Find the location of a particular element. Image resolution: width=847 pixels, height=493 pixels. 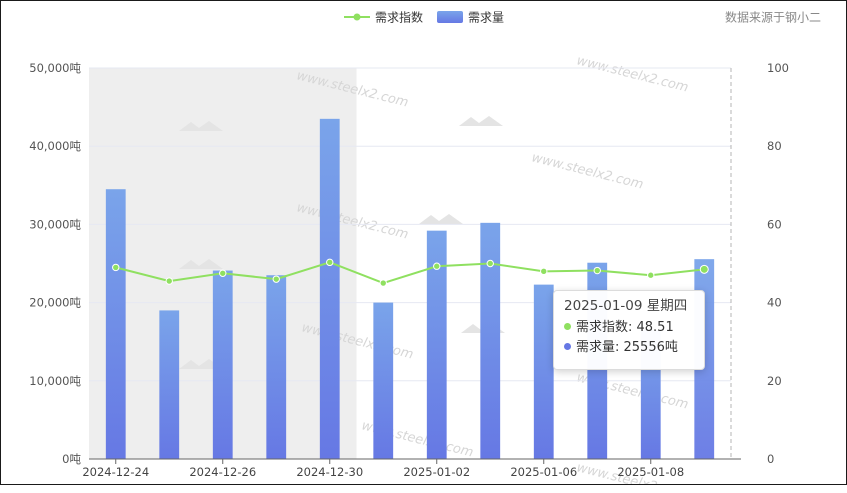

x-tick-label: 2025-01-08 is located at coordinates (650, 472).